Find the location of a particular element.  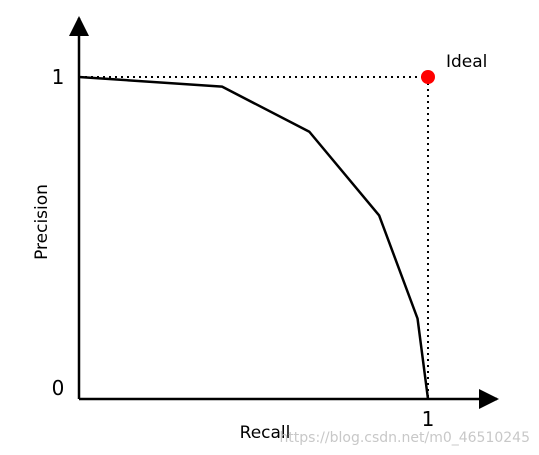

y-tick-label-1: 1 is located at coordinates (58, 77).